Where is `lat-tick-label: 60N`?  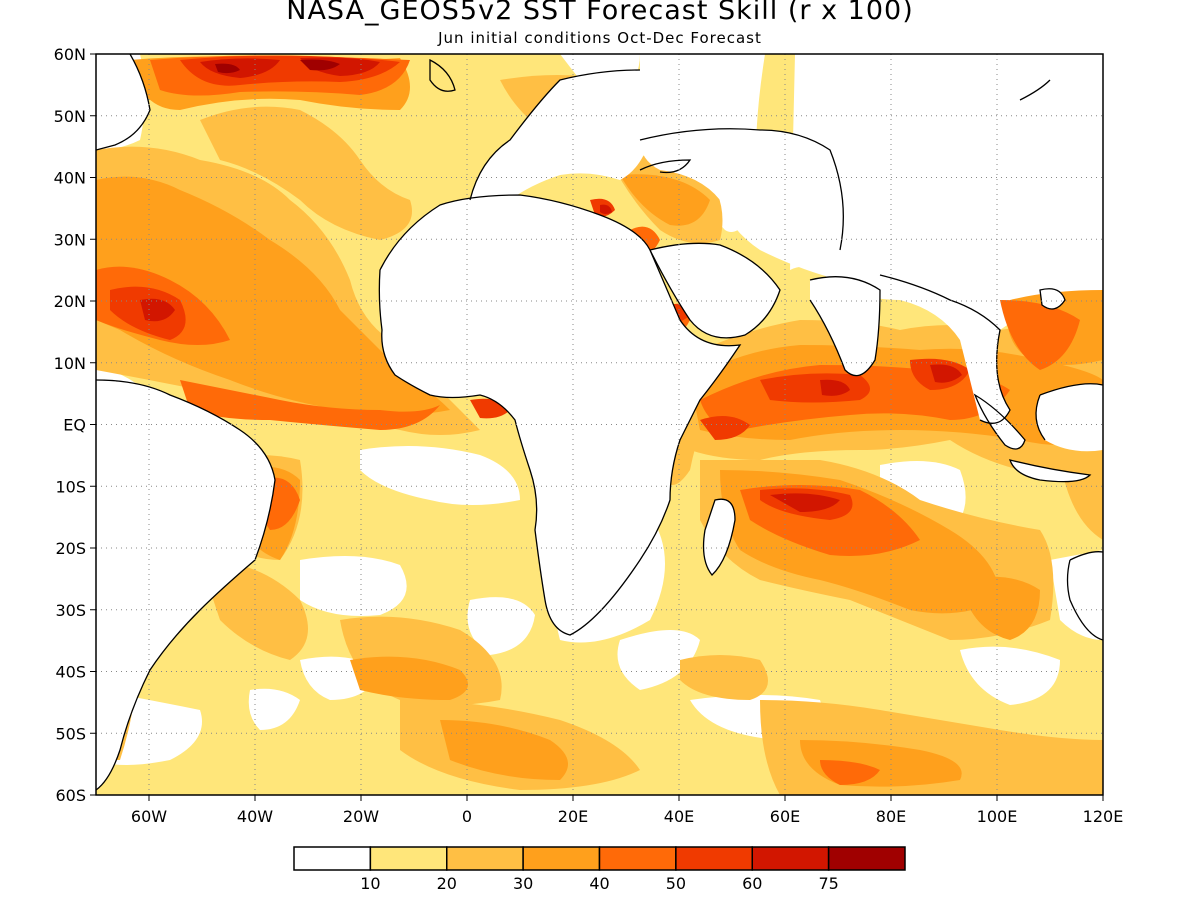
lat-tick-label: 60N is located at coordinates (70, 54).